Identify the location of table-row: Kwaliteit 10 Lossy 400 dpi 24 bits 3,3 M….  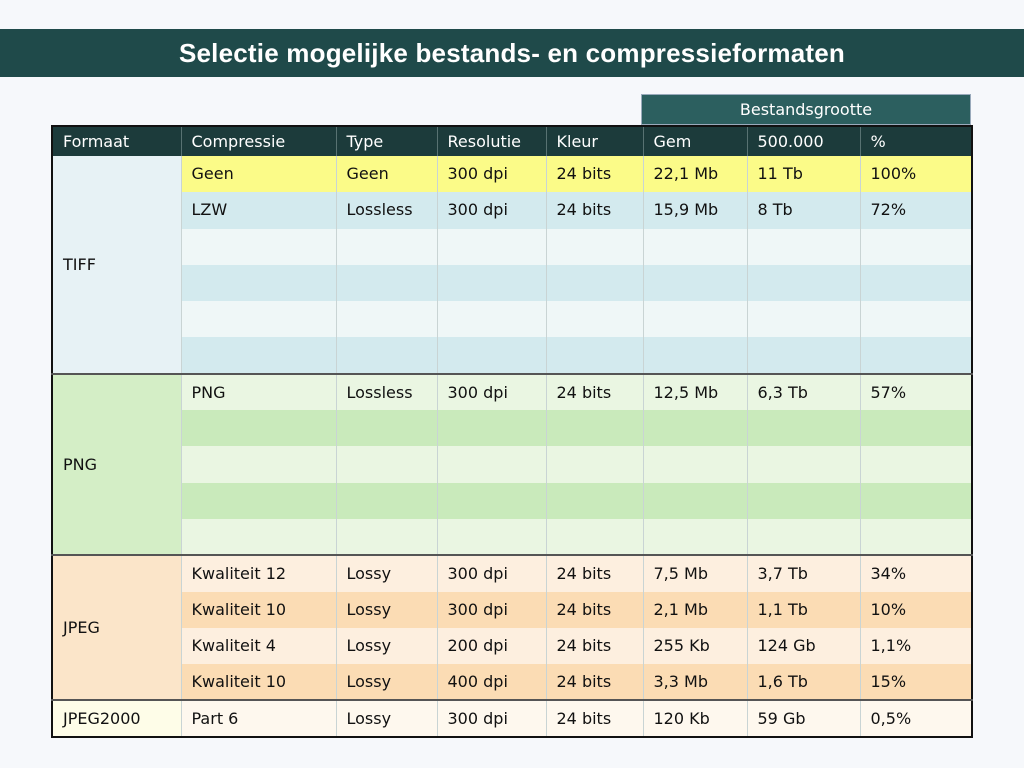
(512, 682).